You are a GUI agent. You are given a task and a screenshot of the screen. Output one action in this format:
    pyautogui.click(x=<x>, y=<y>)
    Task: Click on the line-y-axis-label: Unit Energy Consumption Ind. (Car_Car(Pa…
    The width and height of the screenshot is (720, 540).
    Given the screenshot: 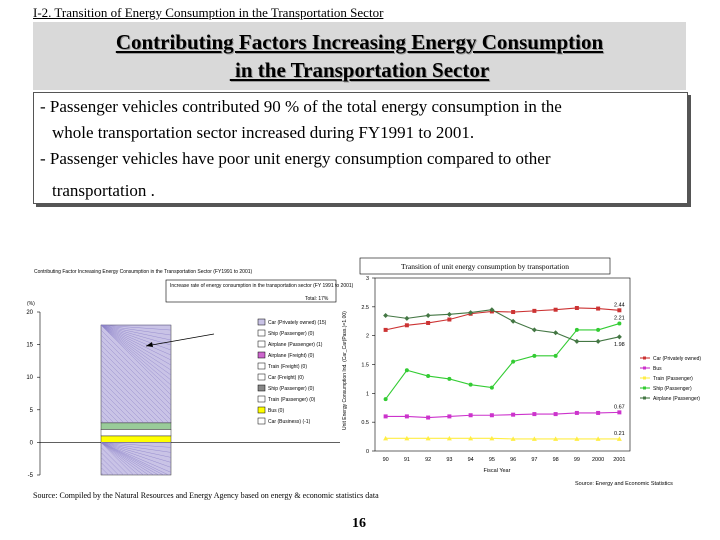 What is the action you would take?
    pyautogui.click(x=345, y=370)
    